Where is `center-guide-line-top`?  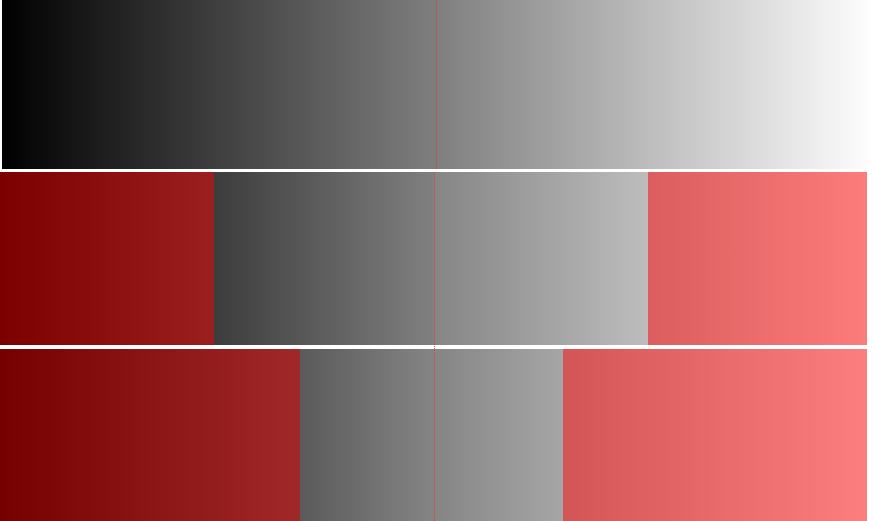
center-guide-line-top is located at coordinates (436, 84).